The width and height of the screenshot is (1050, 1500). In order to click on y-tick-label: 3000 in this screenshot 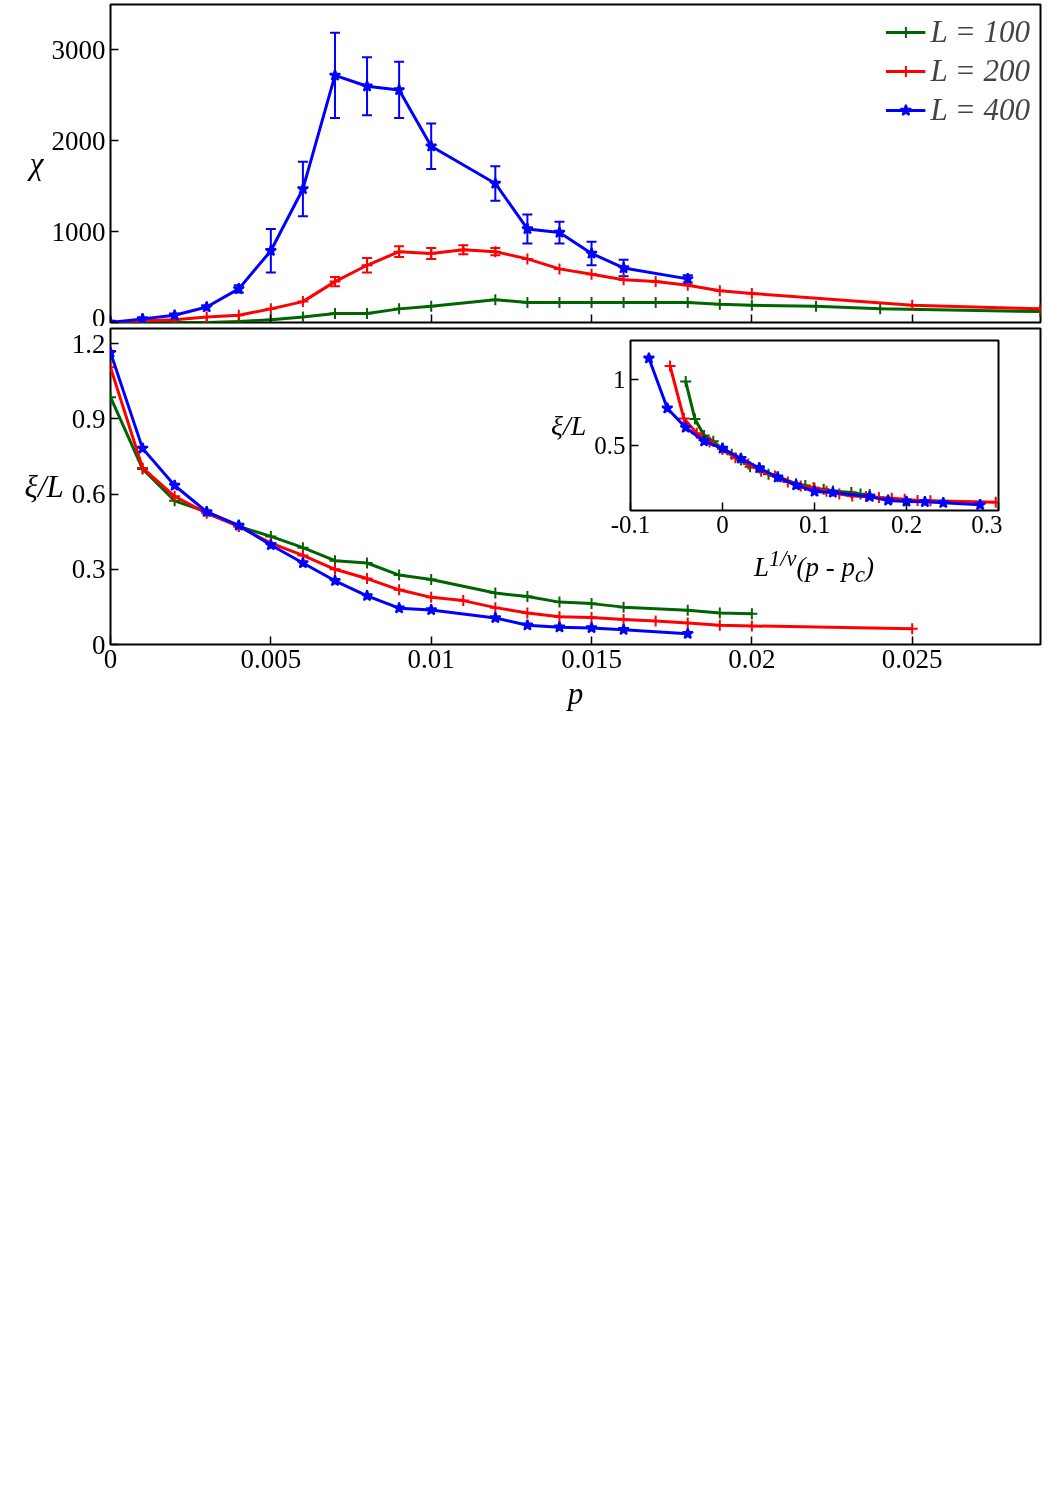, I will do `click(78, 49)`.